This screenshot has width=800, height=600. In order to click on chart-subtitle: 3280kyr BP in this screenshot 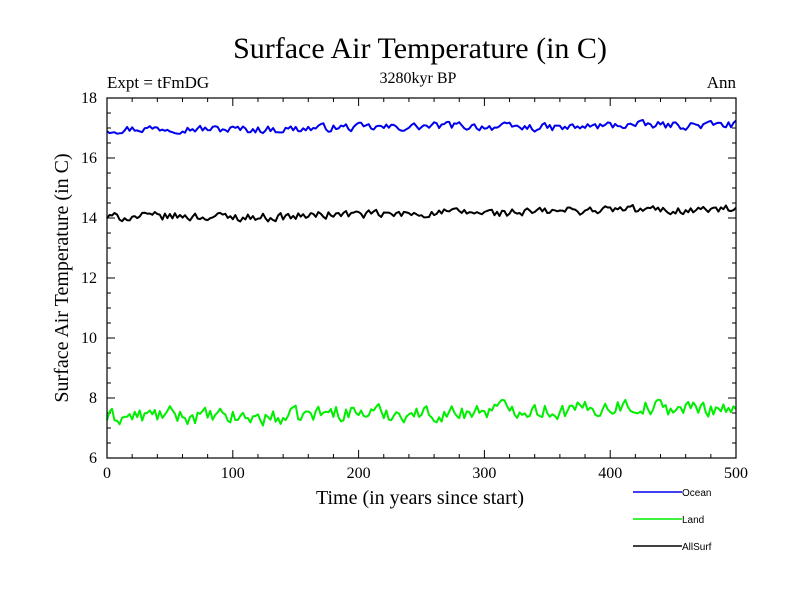, I will do `click(418, 78)`.